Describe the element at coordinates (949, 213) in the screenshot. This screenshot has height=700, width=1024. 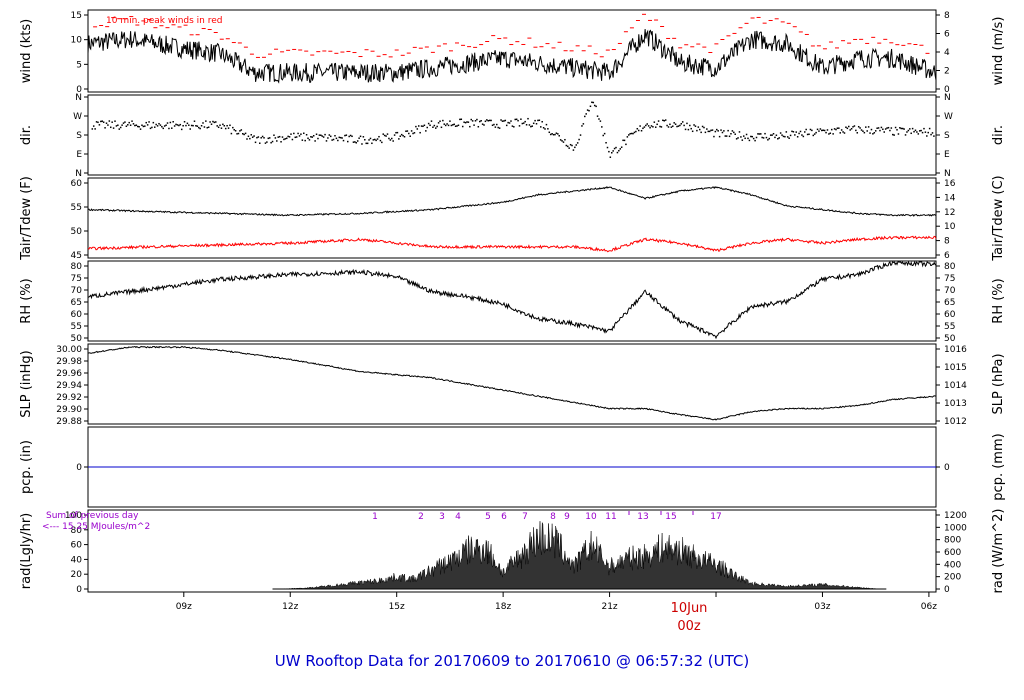
I see `right-tick-label: 12` at that location.